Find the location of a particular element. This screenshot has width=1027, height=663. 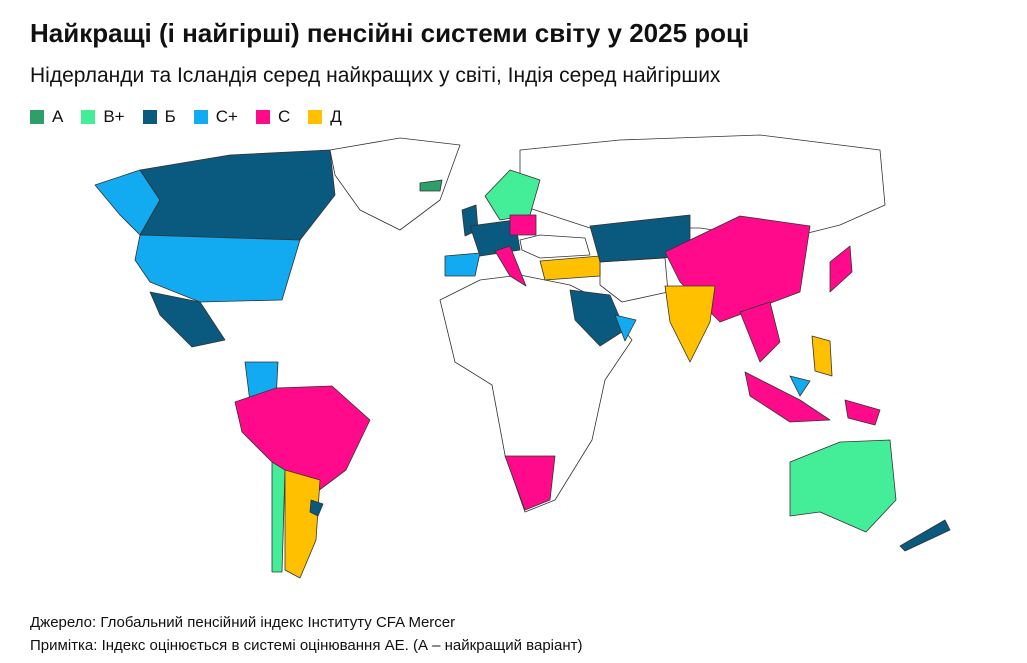

legend-label: Д is located at coordinates (336, 116).